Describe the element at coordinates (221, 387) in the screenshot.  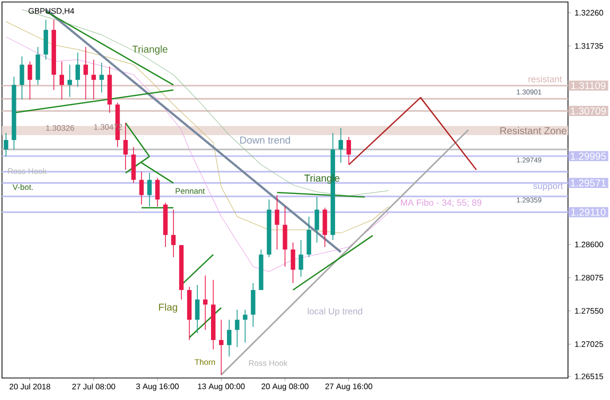
I see `x-tick-label: 13 Aug 00:00` at that location.